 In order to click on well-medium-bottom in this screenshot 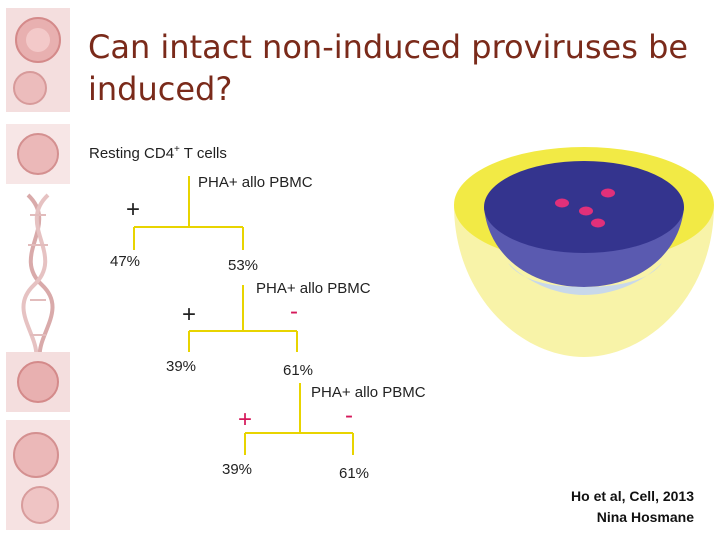, I will do `click(585, 279)`.